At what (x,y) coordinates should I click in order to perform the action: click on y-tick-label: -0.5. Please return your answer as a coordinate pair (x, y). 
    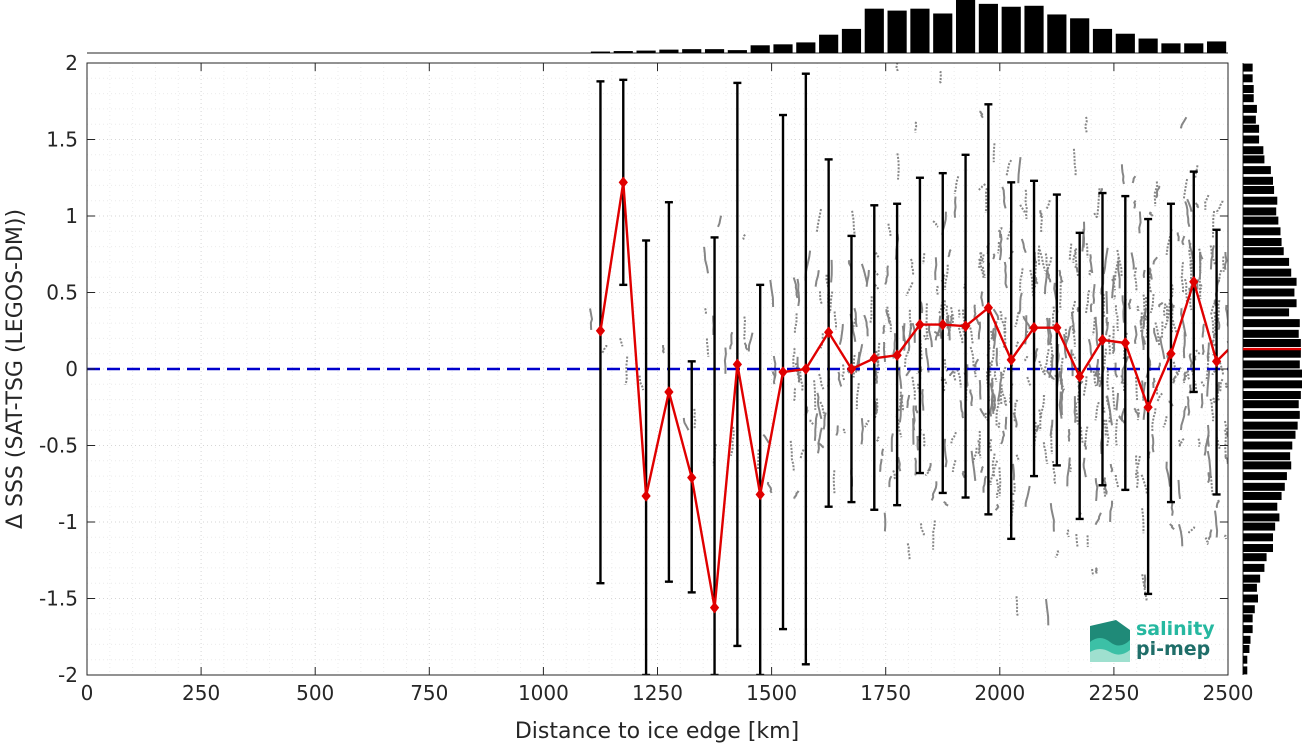
    Looking at the image, I should click on (58, 446).